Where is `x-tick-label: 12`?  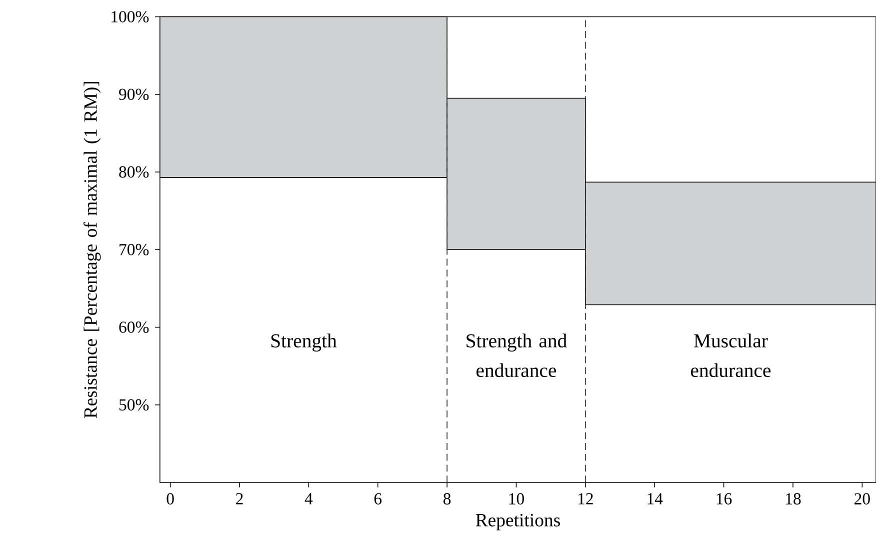
x-tick-label: 12 is located at coordinates (585, 498).